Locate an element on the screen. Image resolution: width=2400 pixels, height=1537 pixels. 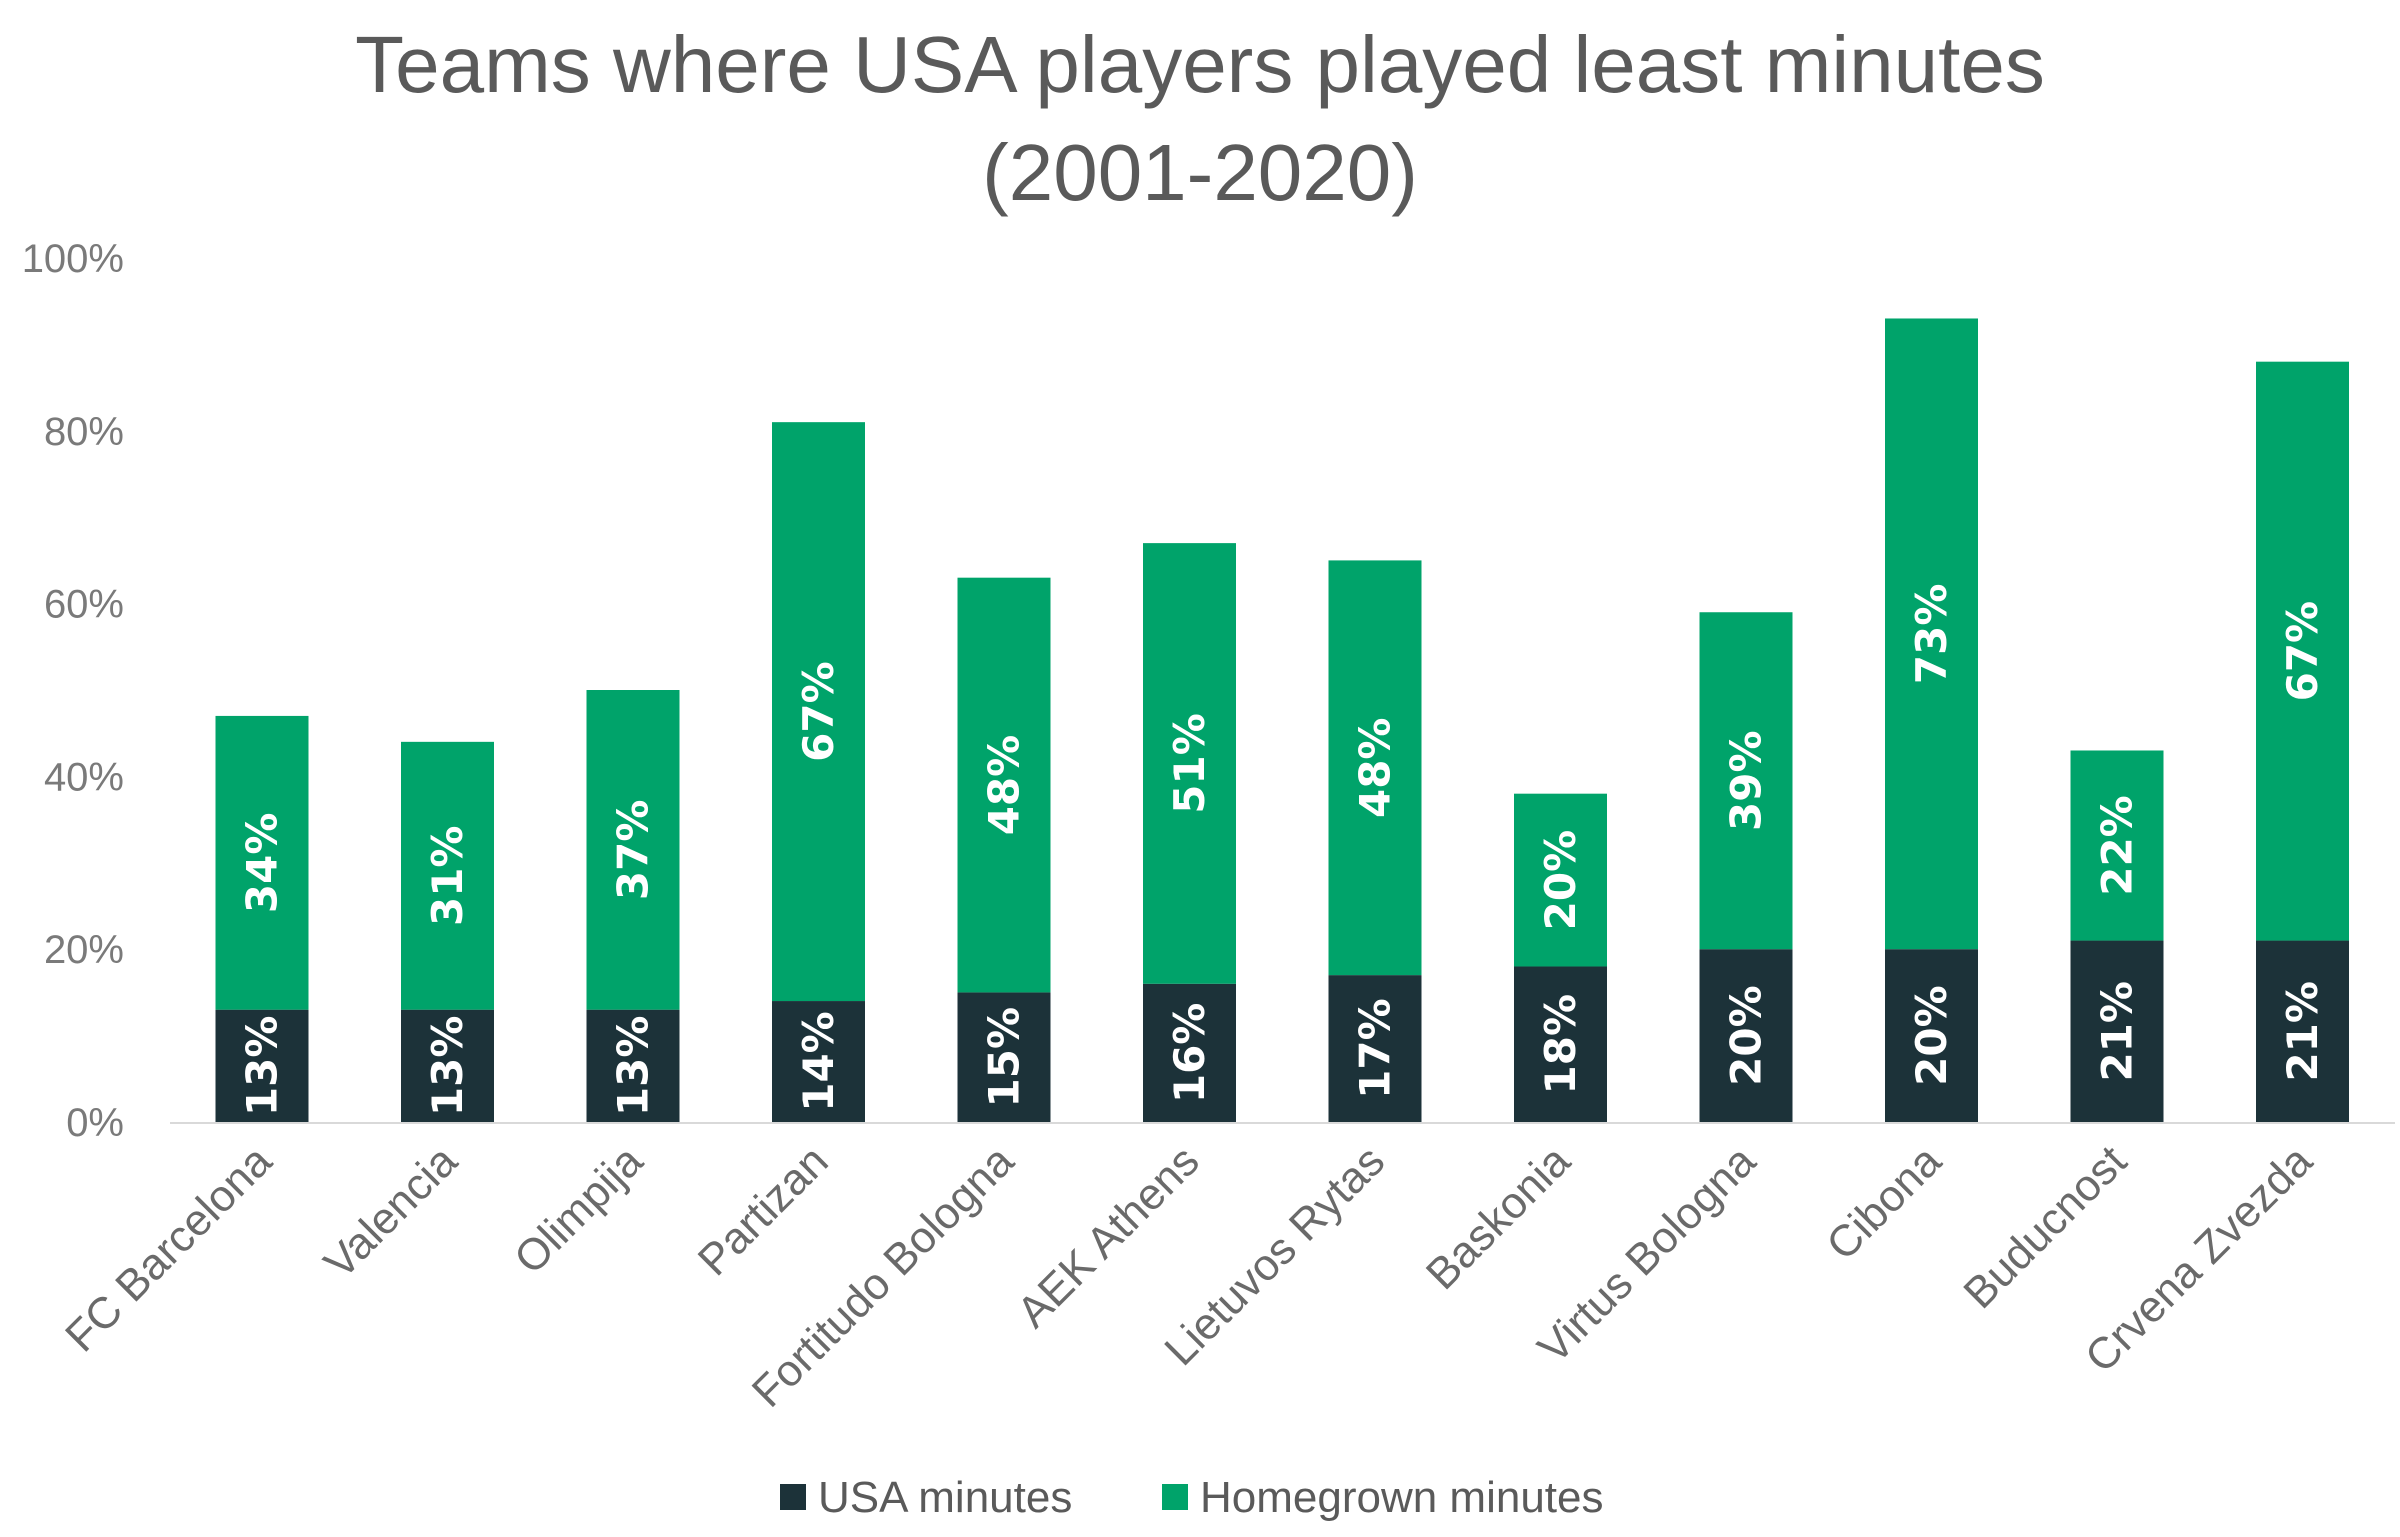
y-axis: 0% 20% 40% 60% 80% 100% is located at coordinates (73, 691).